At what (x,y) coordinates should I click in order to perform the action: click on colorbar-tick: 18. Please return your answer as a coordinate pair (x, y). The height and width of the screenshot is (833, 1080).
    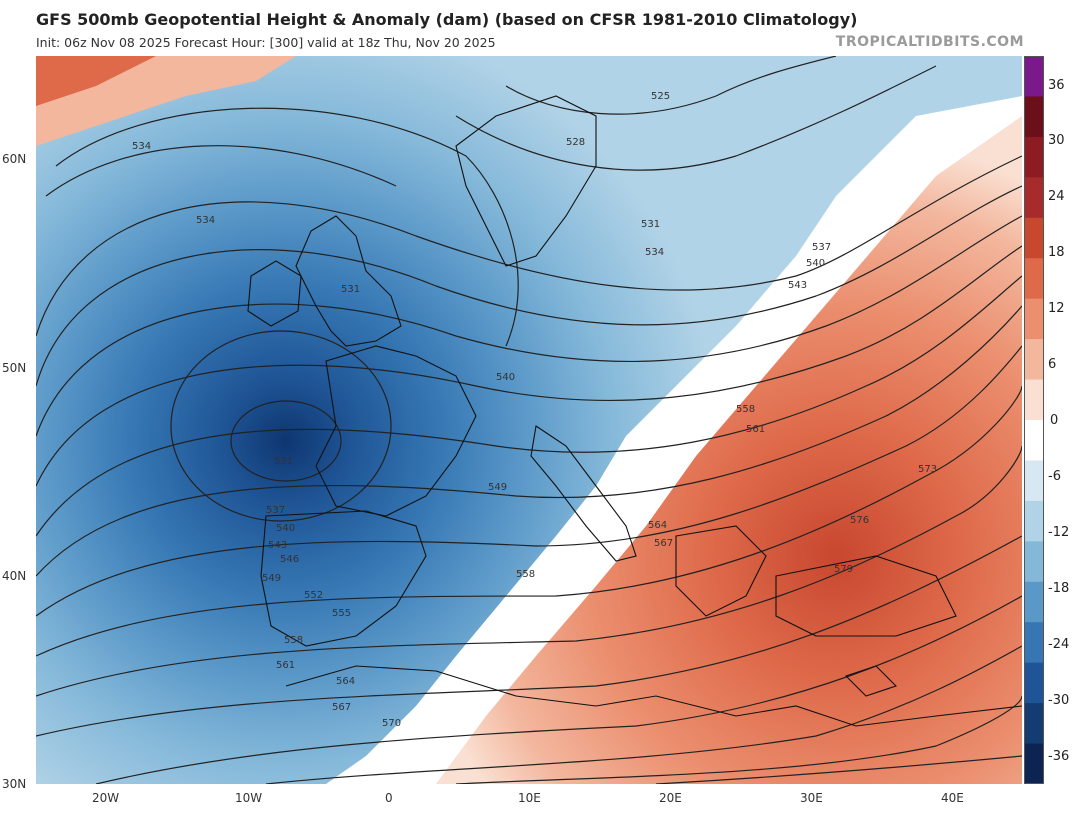
    Looking at the image, I should click on (1056, 252).